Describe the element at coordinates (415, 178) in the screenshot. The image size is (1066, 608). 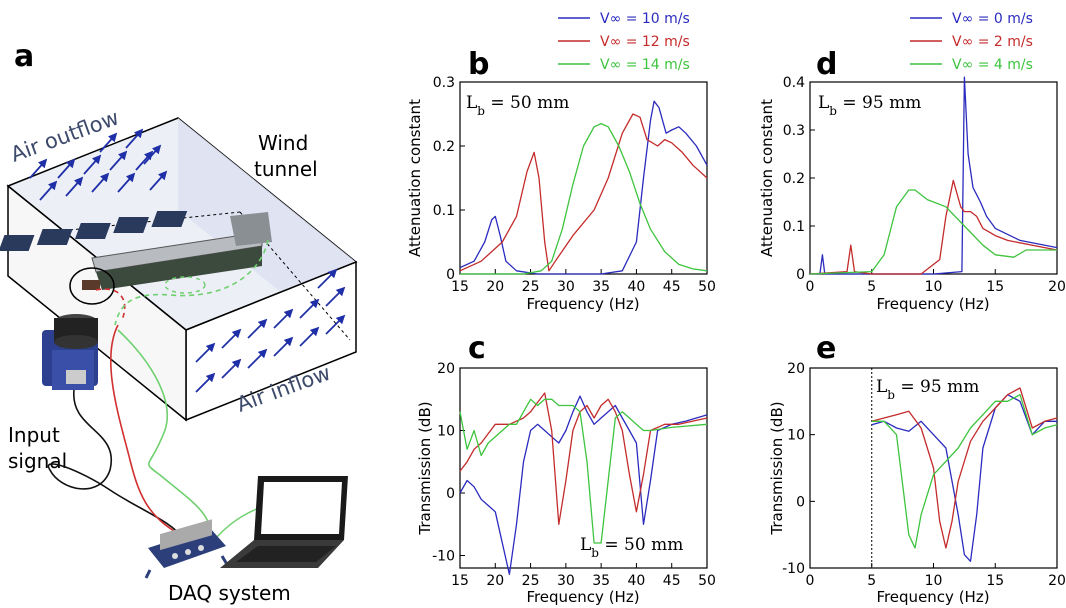
I see `y-axis-title-b: Attenuation constant` at that location.